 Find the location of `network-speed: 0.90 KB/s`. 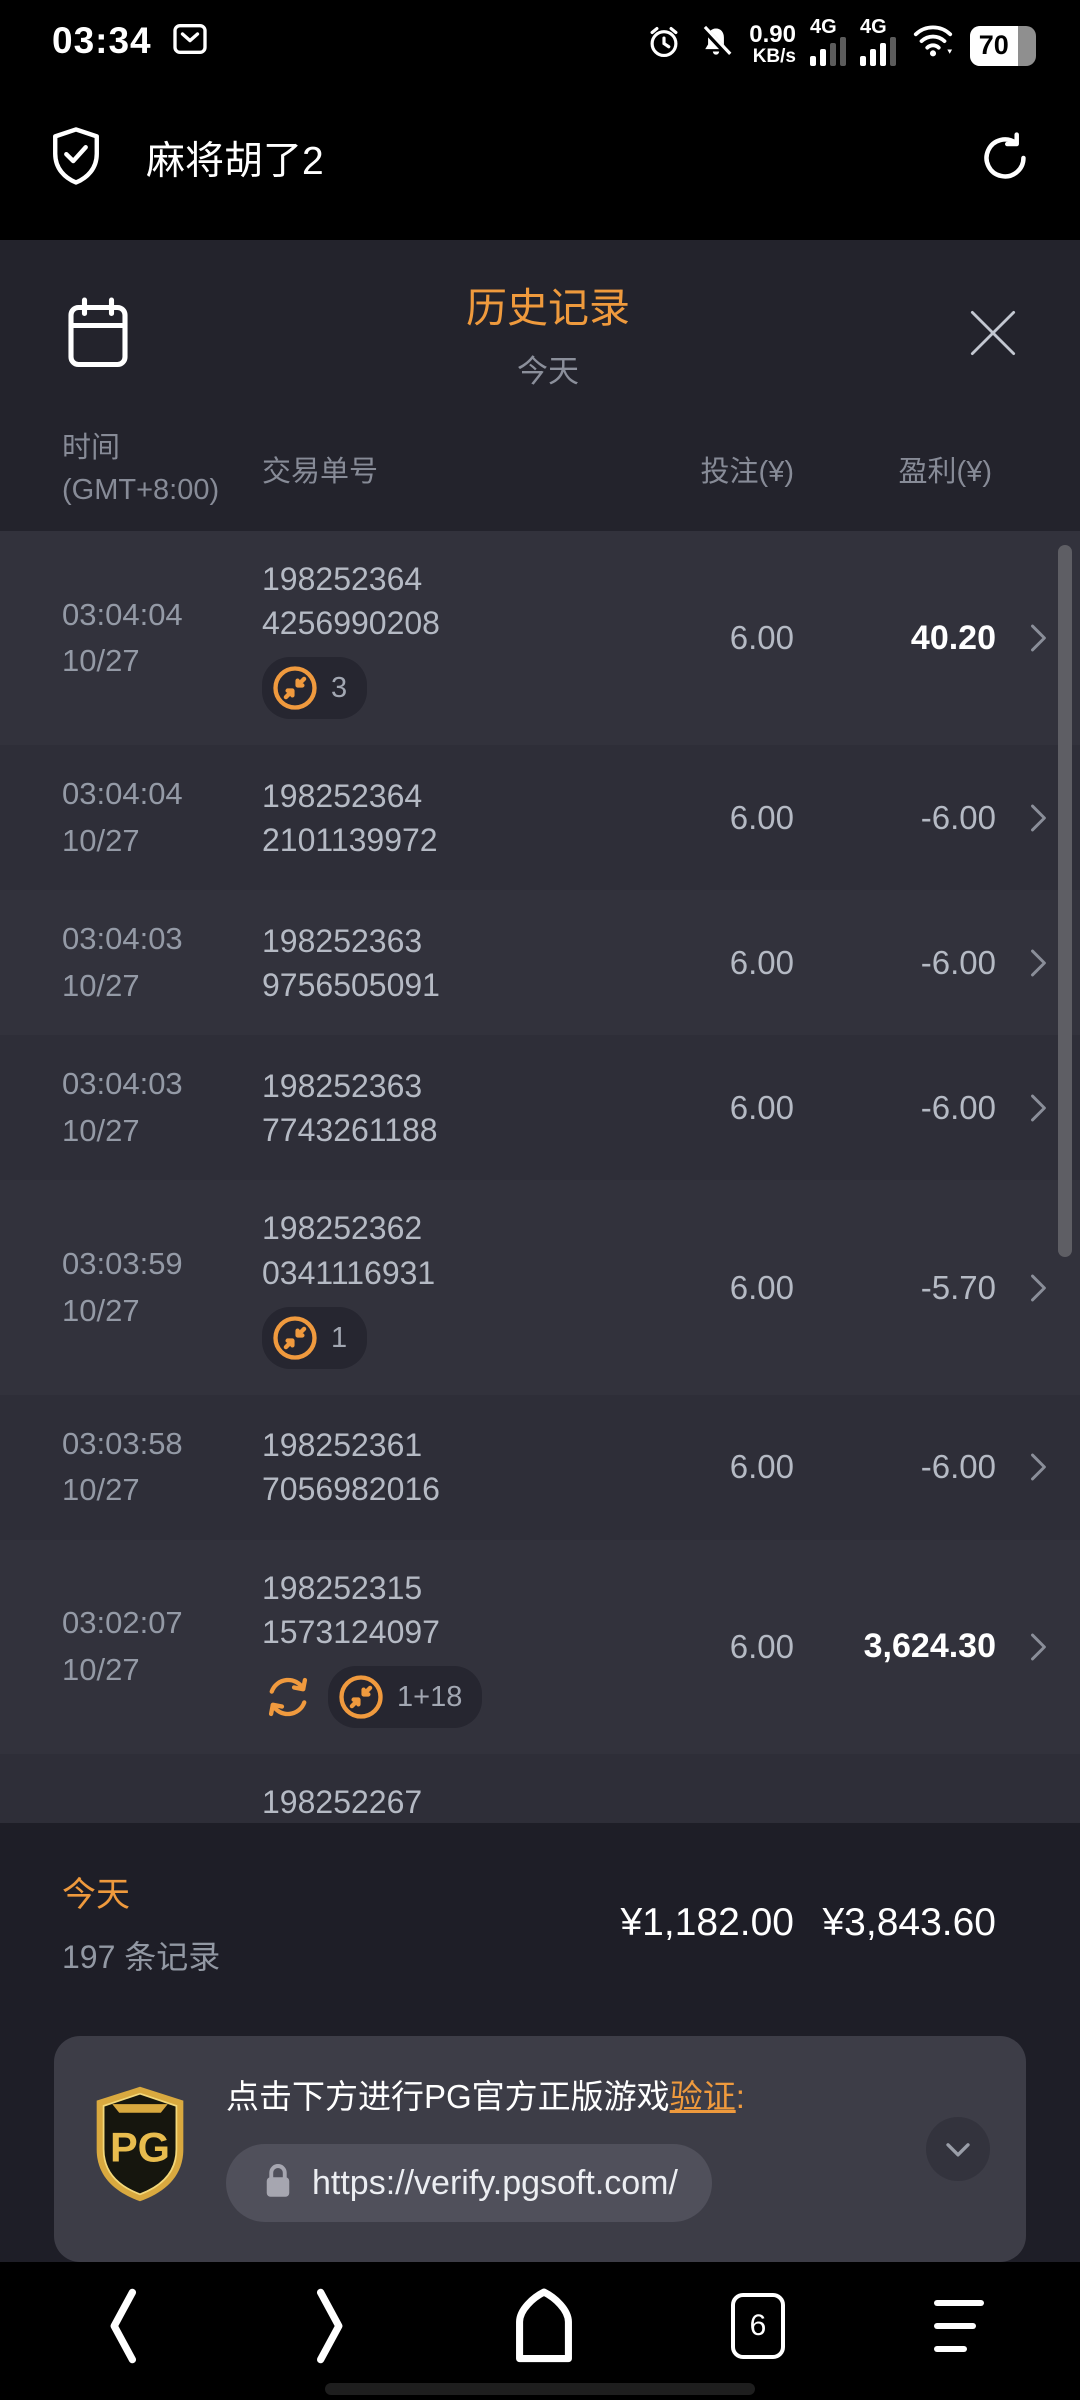

network-speed: 0.90 KB/s is located at coordinates (772, 43).